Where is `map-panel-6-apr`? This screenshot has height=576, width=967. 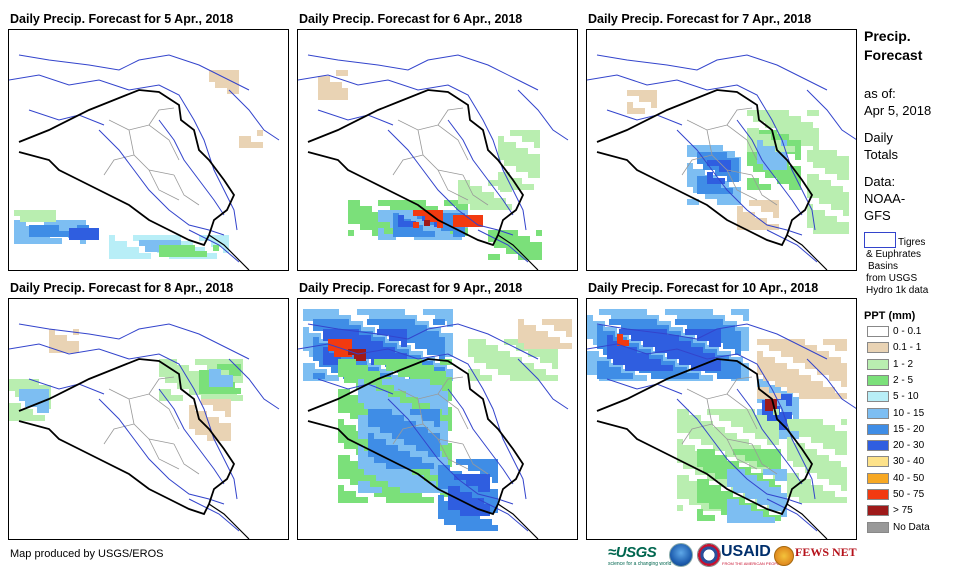 map-panel-6-apr is located at coordinates (437, 150).